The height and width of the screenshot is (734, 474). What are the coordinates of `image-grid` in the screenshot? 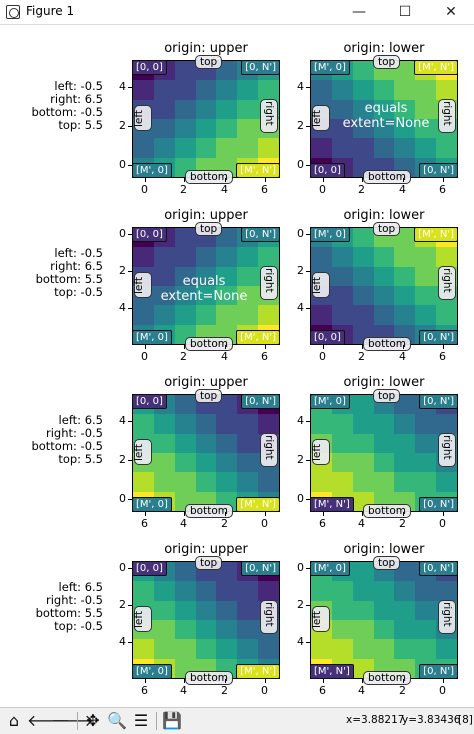 It's located at (384, 453).